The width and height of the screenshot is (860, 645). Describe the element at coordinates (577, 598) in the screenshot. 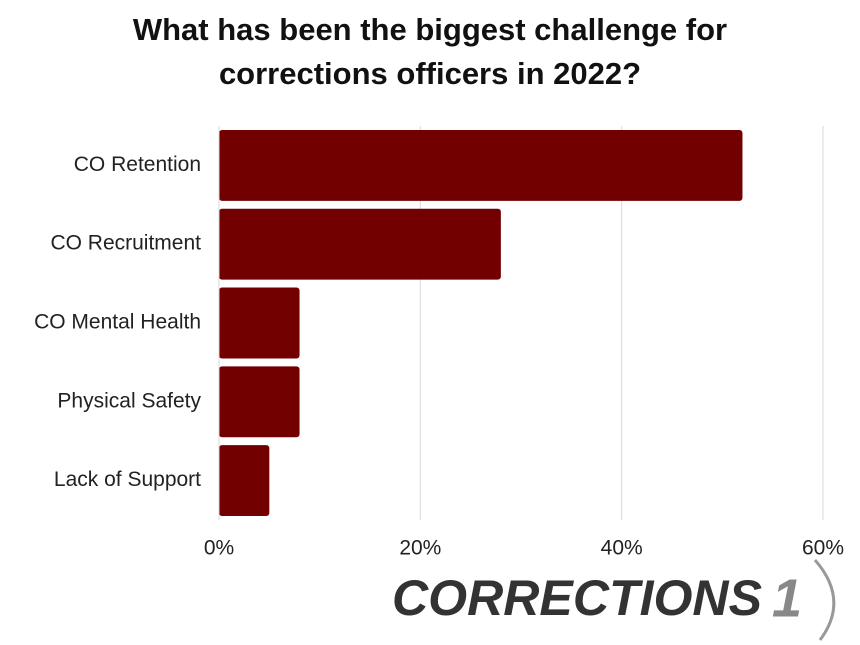

I see `logo-text: CORRECTIONS` at that location.